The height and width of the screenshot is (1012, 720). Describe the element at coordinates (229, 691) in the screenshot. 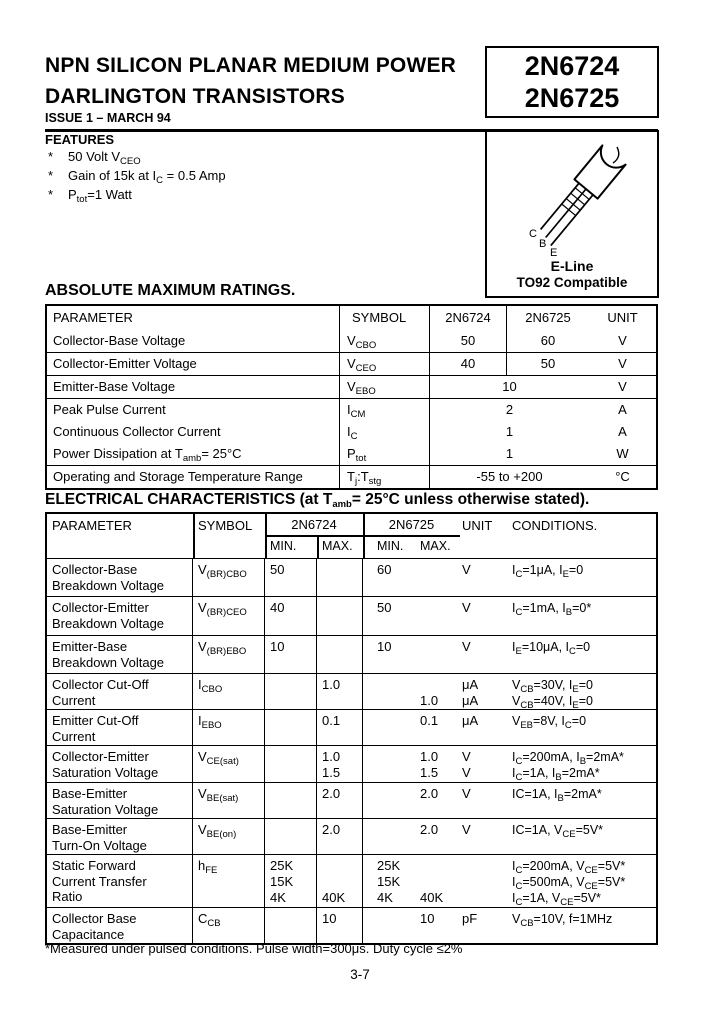

I see `symbol-cell: ICBO` at that location.